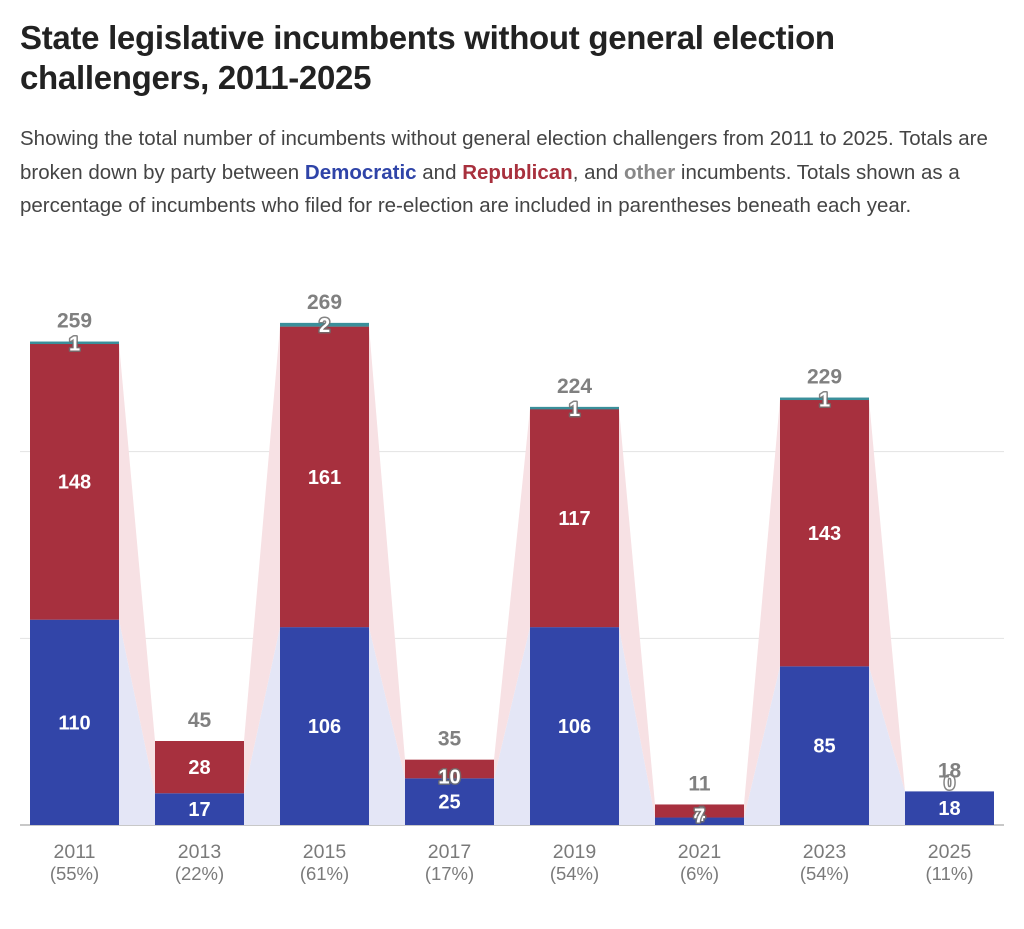  What do you see at coordinates (574, 852) in the screenshot?
I see `x-tick-label: 2019` at bounding box center [574, 852].